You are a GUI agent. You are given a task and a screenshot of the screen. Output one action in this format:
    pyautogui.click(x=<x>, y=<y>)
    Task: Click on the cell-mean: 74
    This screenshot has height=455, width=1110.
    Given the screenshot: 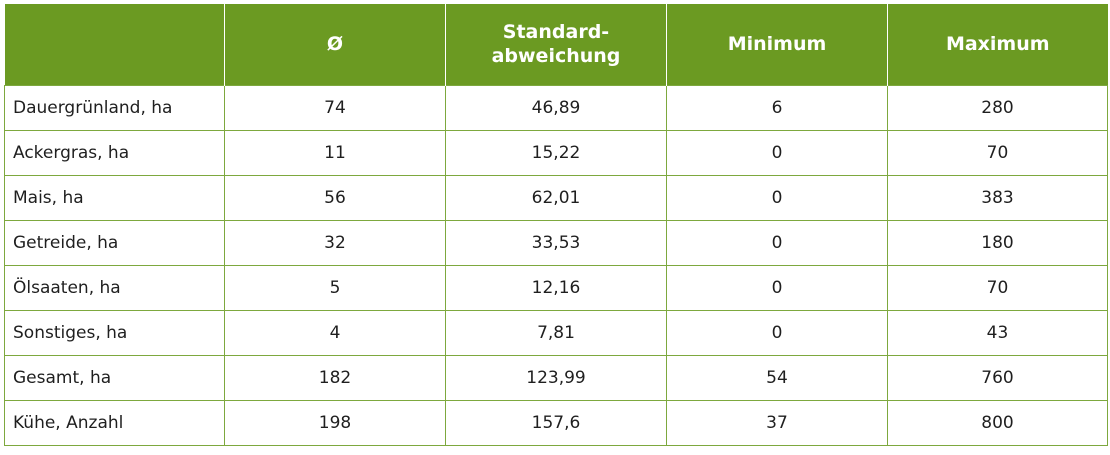 What is the action you would take?
    pyautogui.click(x=335, y=108)
    